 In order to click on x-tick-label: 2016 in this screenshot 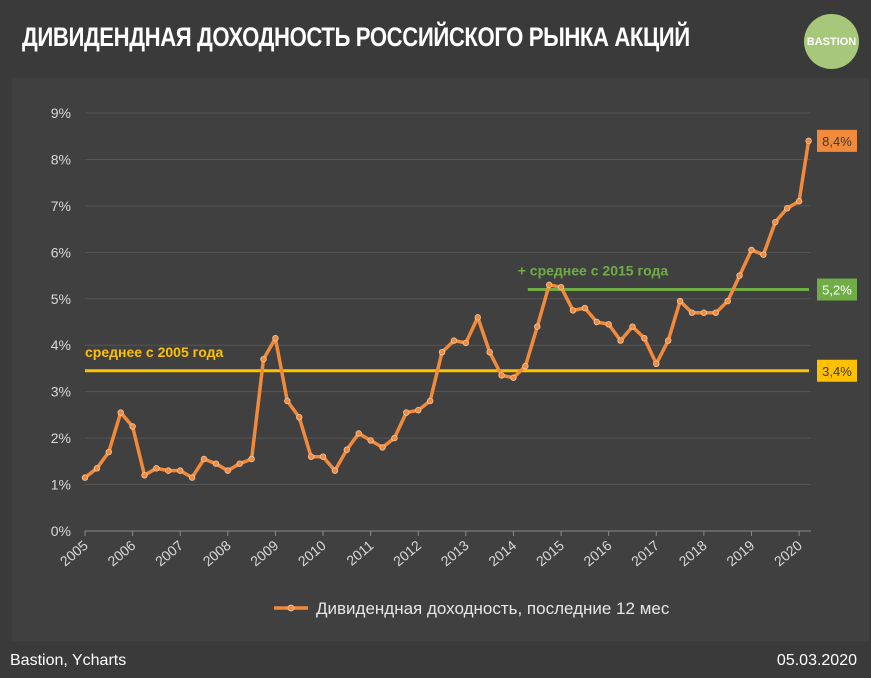, I will do `click(597, 553)`.